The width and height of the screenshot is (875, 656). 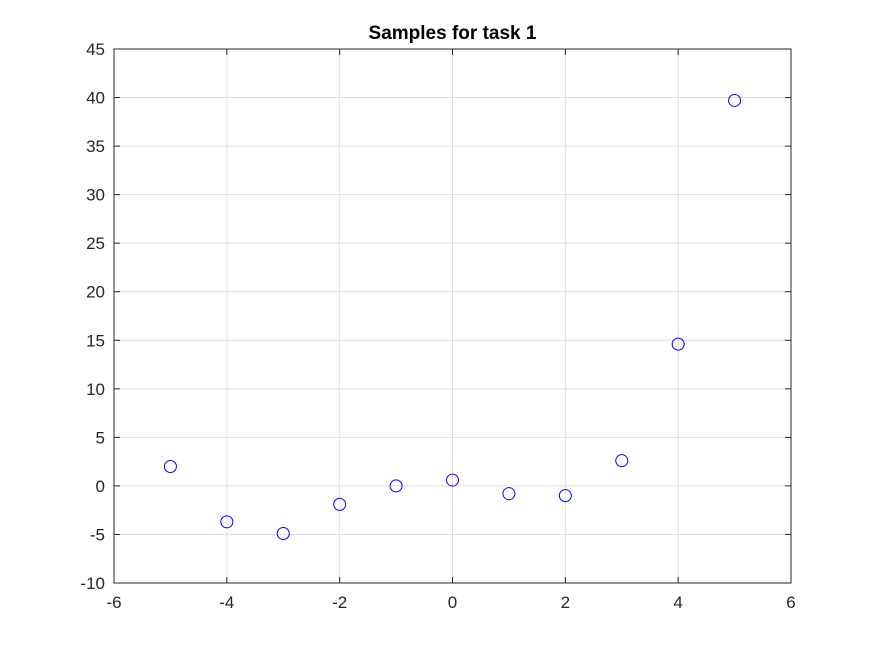 I want to click on y-tick-label: 15, so click(x=95, y=340).